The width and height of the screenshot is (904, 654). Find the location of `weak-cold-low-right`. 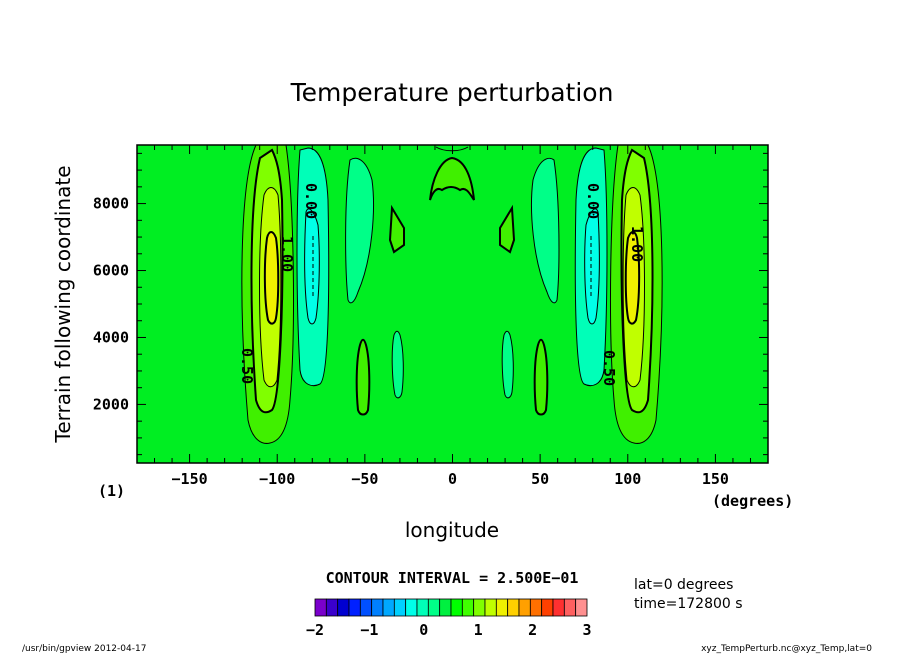

weak-cold-low-right is located at coordinates (507, 364).